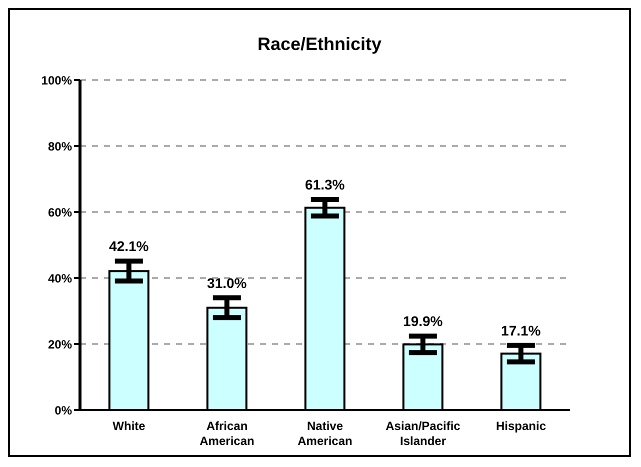 Image resolution: width=641 pixels, height=467 pixels. I want to click on data-label: 19.9%, so click(423, 321).